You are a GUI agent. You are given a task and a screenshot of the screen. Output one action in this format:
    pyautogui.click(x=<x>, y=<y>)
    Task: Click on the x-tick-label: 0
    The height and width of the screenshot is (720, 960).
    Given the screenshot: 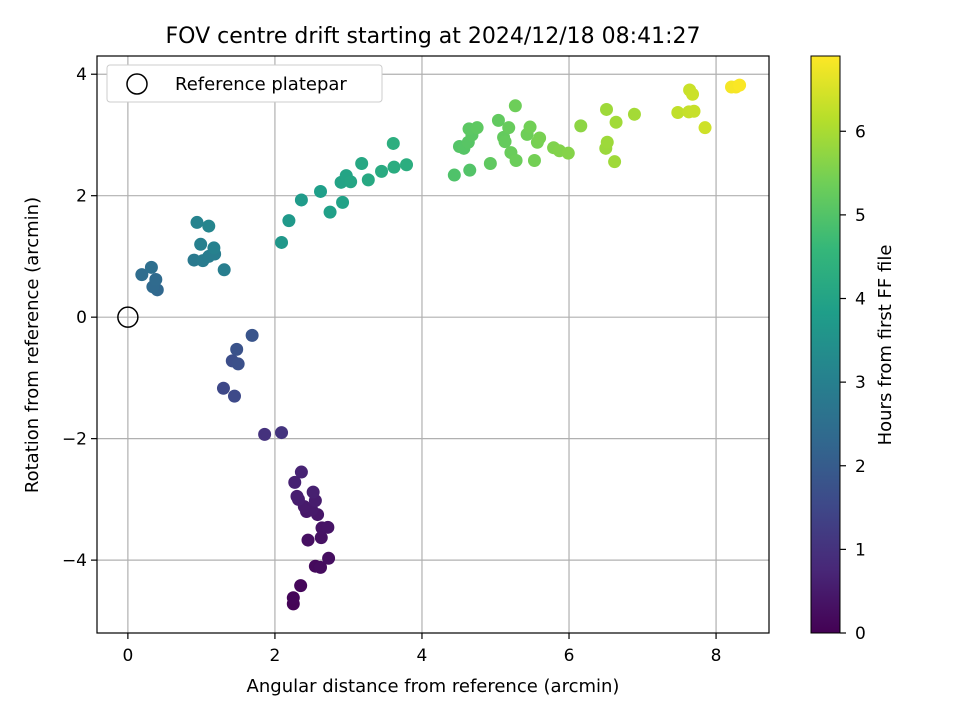 What is the action you would take?
    pyautogui.click(x=127, y=656)
    